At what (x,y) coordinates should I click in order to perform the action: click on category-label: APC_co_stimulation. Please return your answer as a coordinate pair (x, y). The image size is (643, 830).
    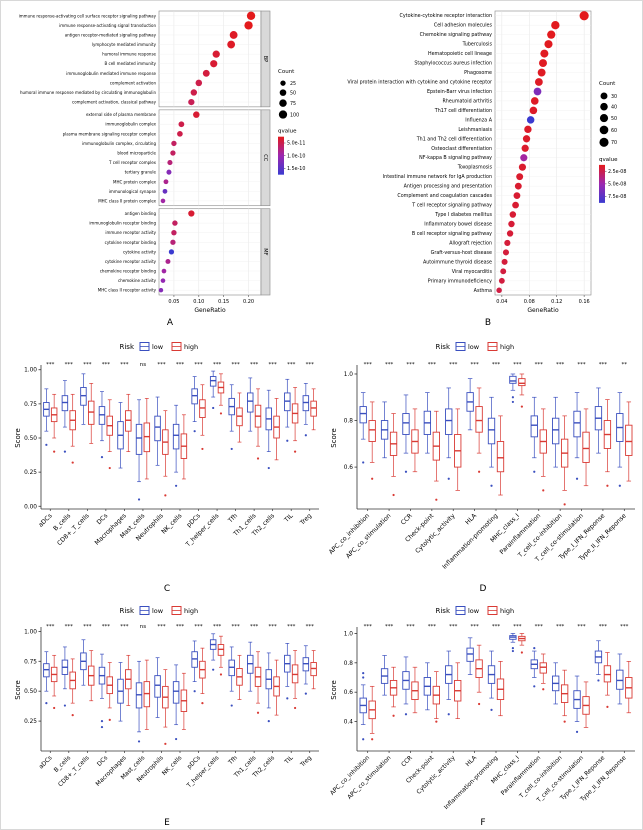
    Looking at the image, I should click on (369, 777).